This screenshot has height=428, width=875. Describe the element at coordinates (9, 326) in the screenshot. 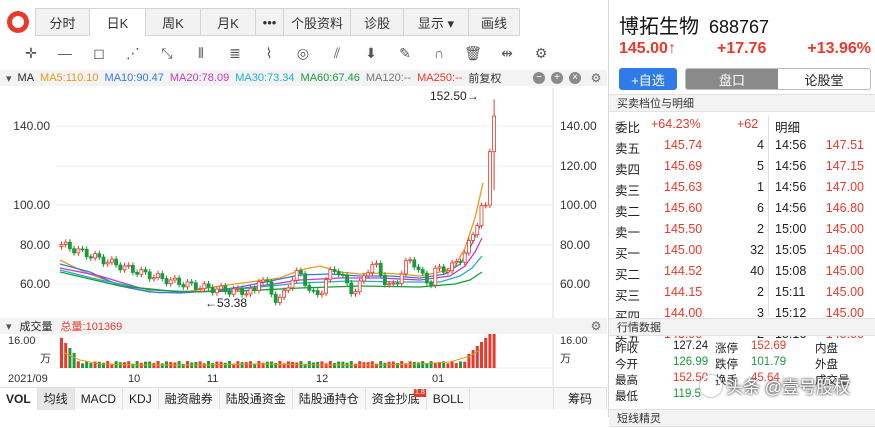

I see `collapse-vol-icon: ▾` at that location.